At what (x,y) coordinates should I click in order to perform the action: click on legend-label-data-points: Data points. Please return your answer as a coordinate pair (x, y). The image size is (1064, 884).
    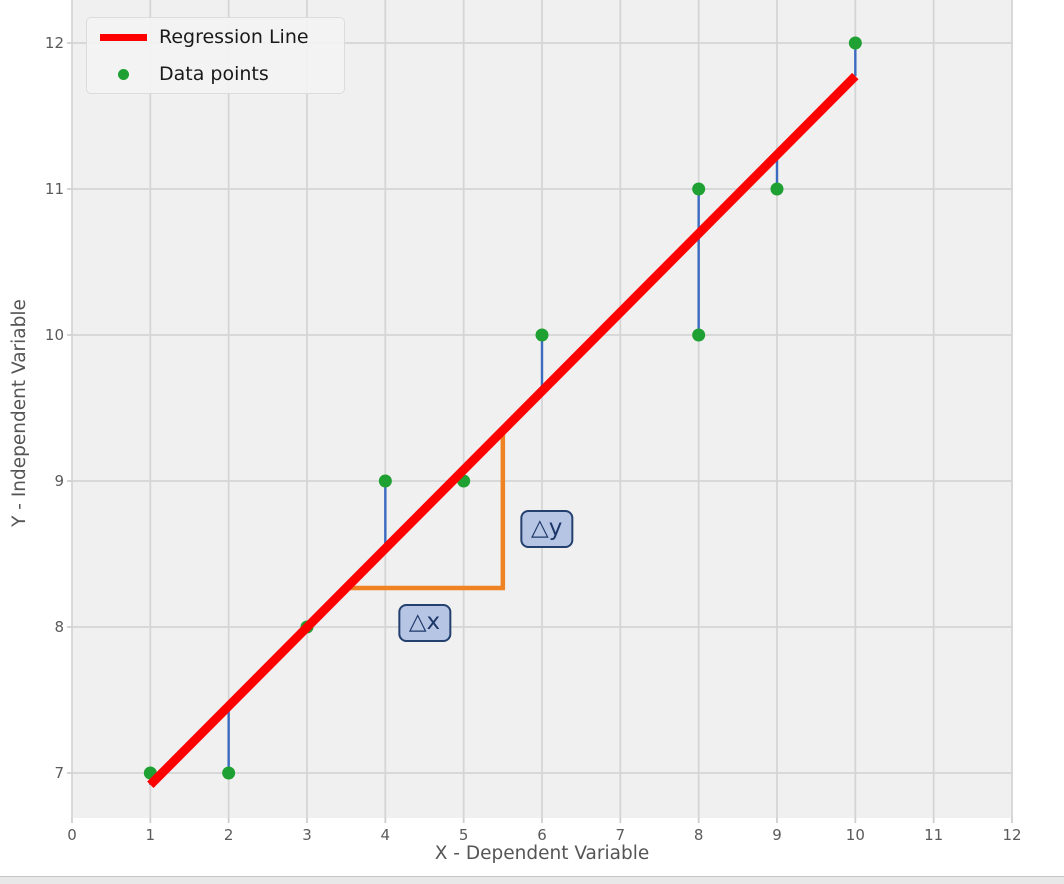
    Looking at the image, I should click on (214, 74).